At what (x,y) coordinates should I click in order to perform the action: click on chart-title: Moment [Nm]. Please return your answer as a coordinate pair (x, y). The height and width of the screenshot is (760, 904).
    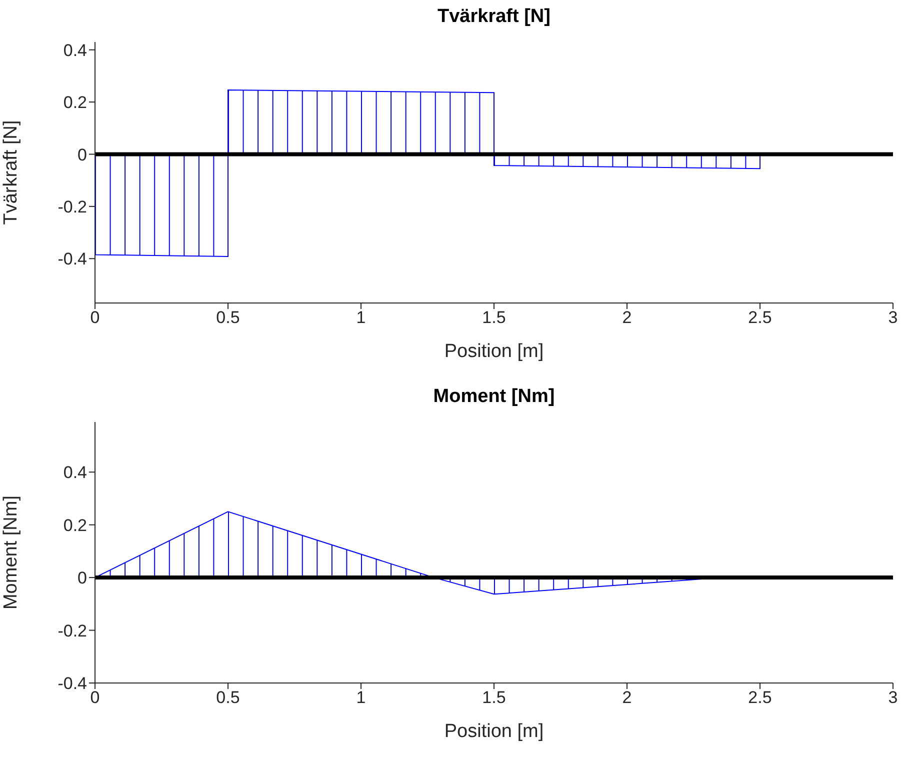
    Looking at the image, I should click on (494, 397).